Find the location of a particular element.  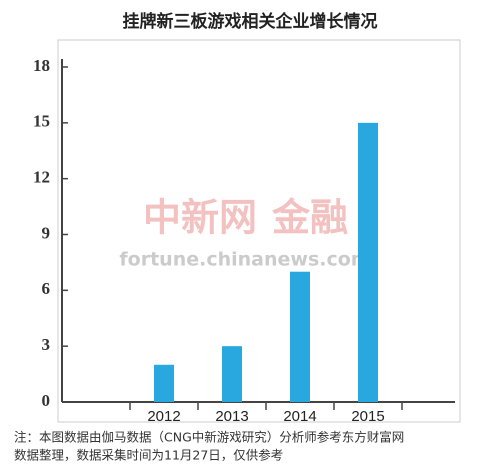

watermark: 中新网 is located at coordinates (200, 218).